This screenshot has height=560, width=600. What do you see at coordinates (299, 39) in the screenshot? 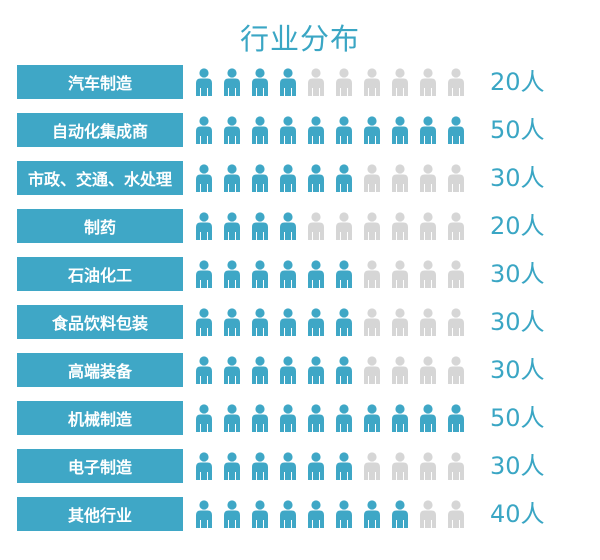
I see `chart-title: 行业分布` at bounding box center [299, 39].